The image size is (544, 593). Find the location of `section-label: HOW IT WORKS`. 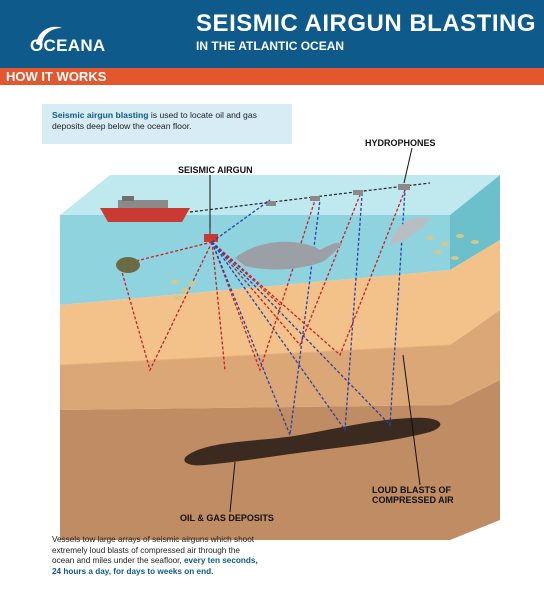

section-label: HOW IT WORKS is located at coordinates (56, 76).